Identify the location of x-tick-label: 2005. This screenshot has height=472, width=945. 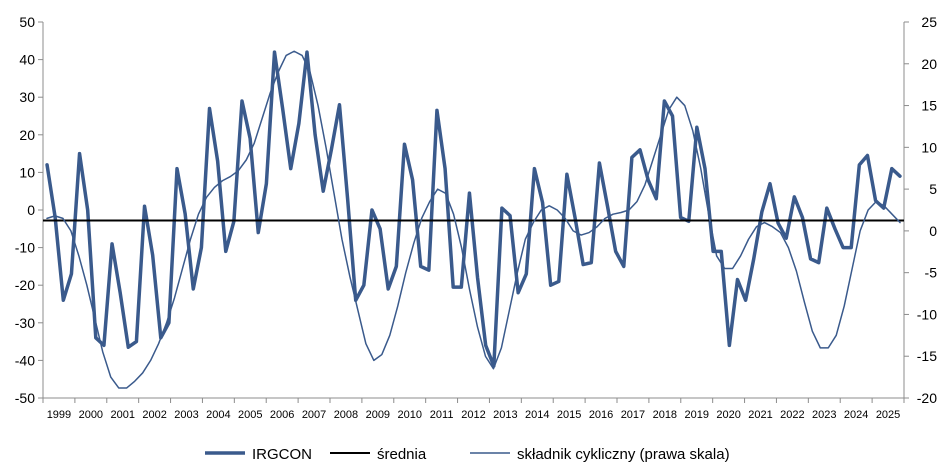
(250, 415).